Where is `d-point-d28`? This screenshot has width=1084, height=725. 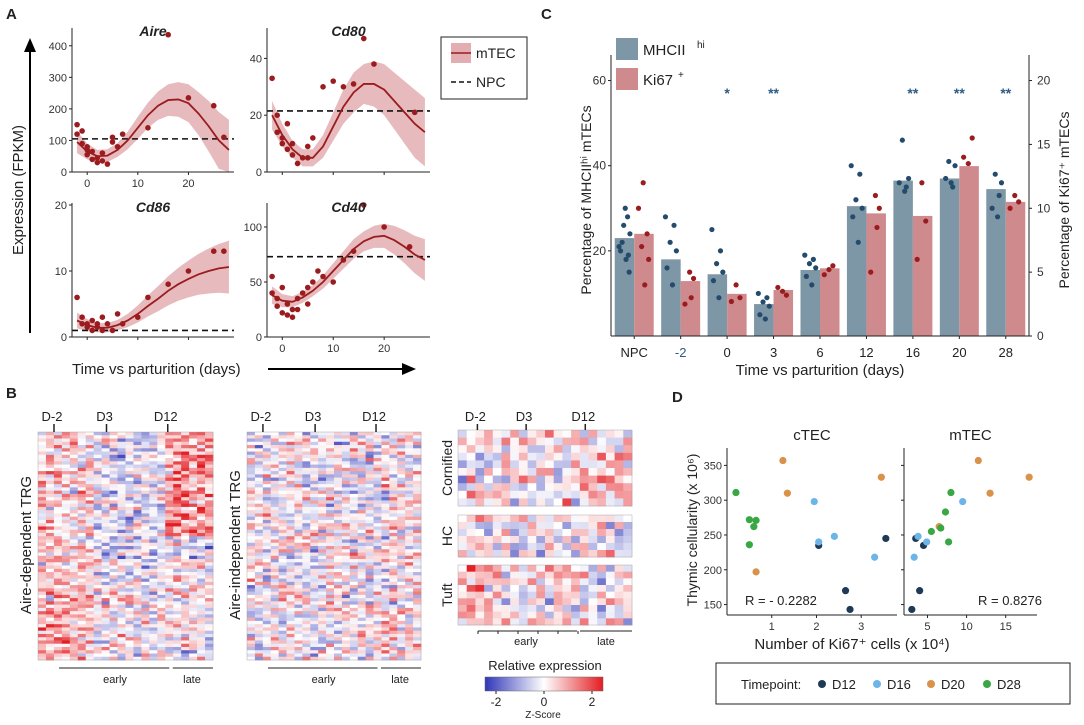
d-point-d28 is located at coordinates (945, 512).